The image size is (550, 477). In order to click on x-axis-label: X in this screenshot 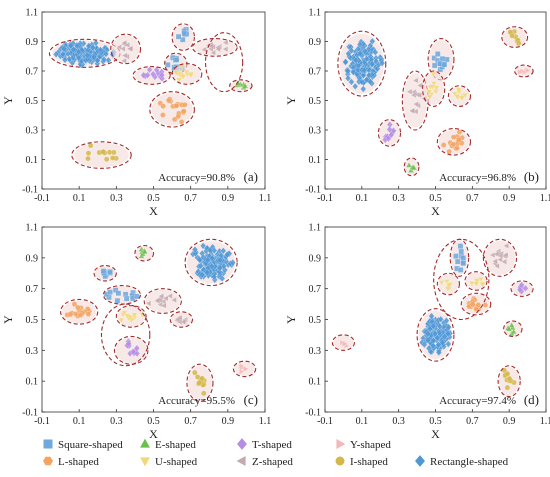, I will do `click(153, 211)`.